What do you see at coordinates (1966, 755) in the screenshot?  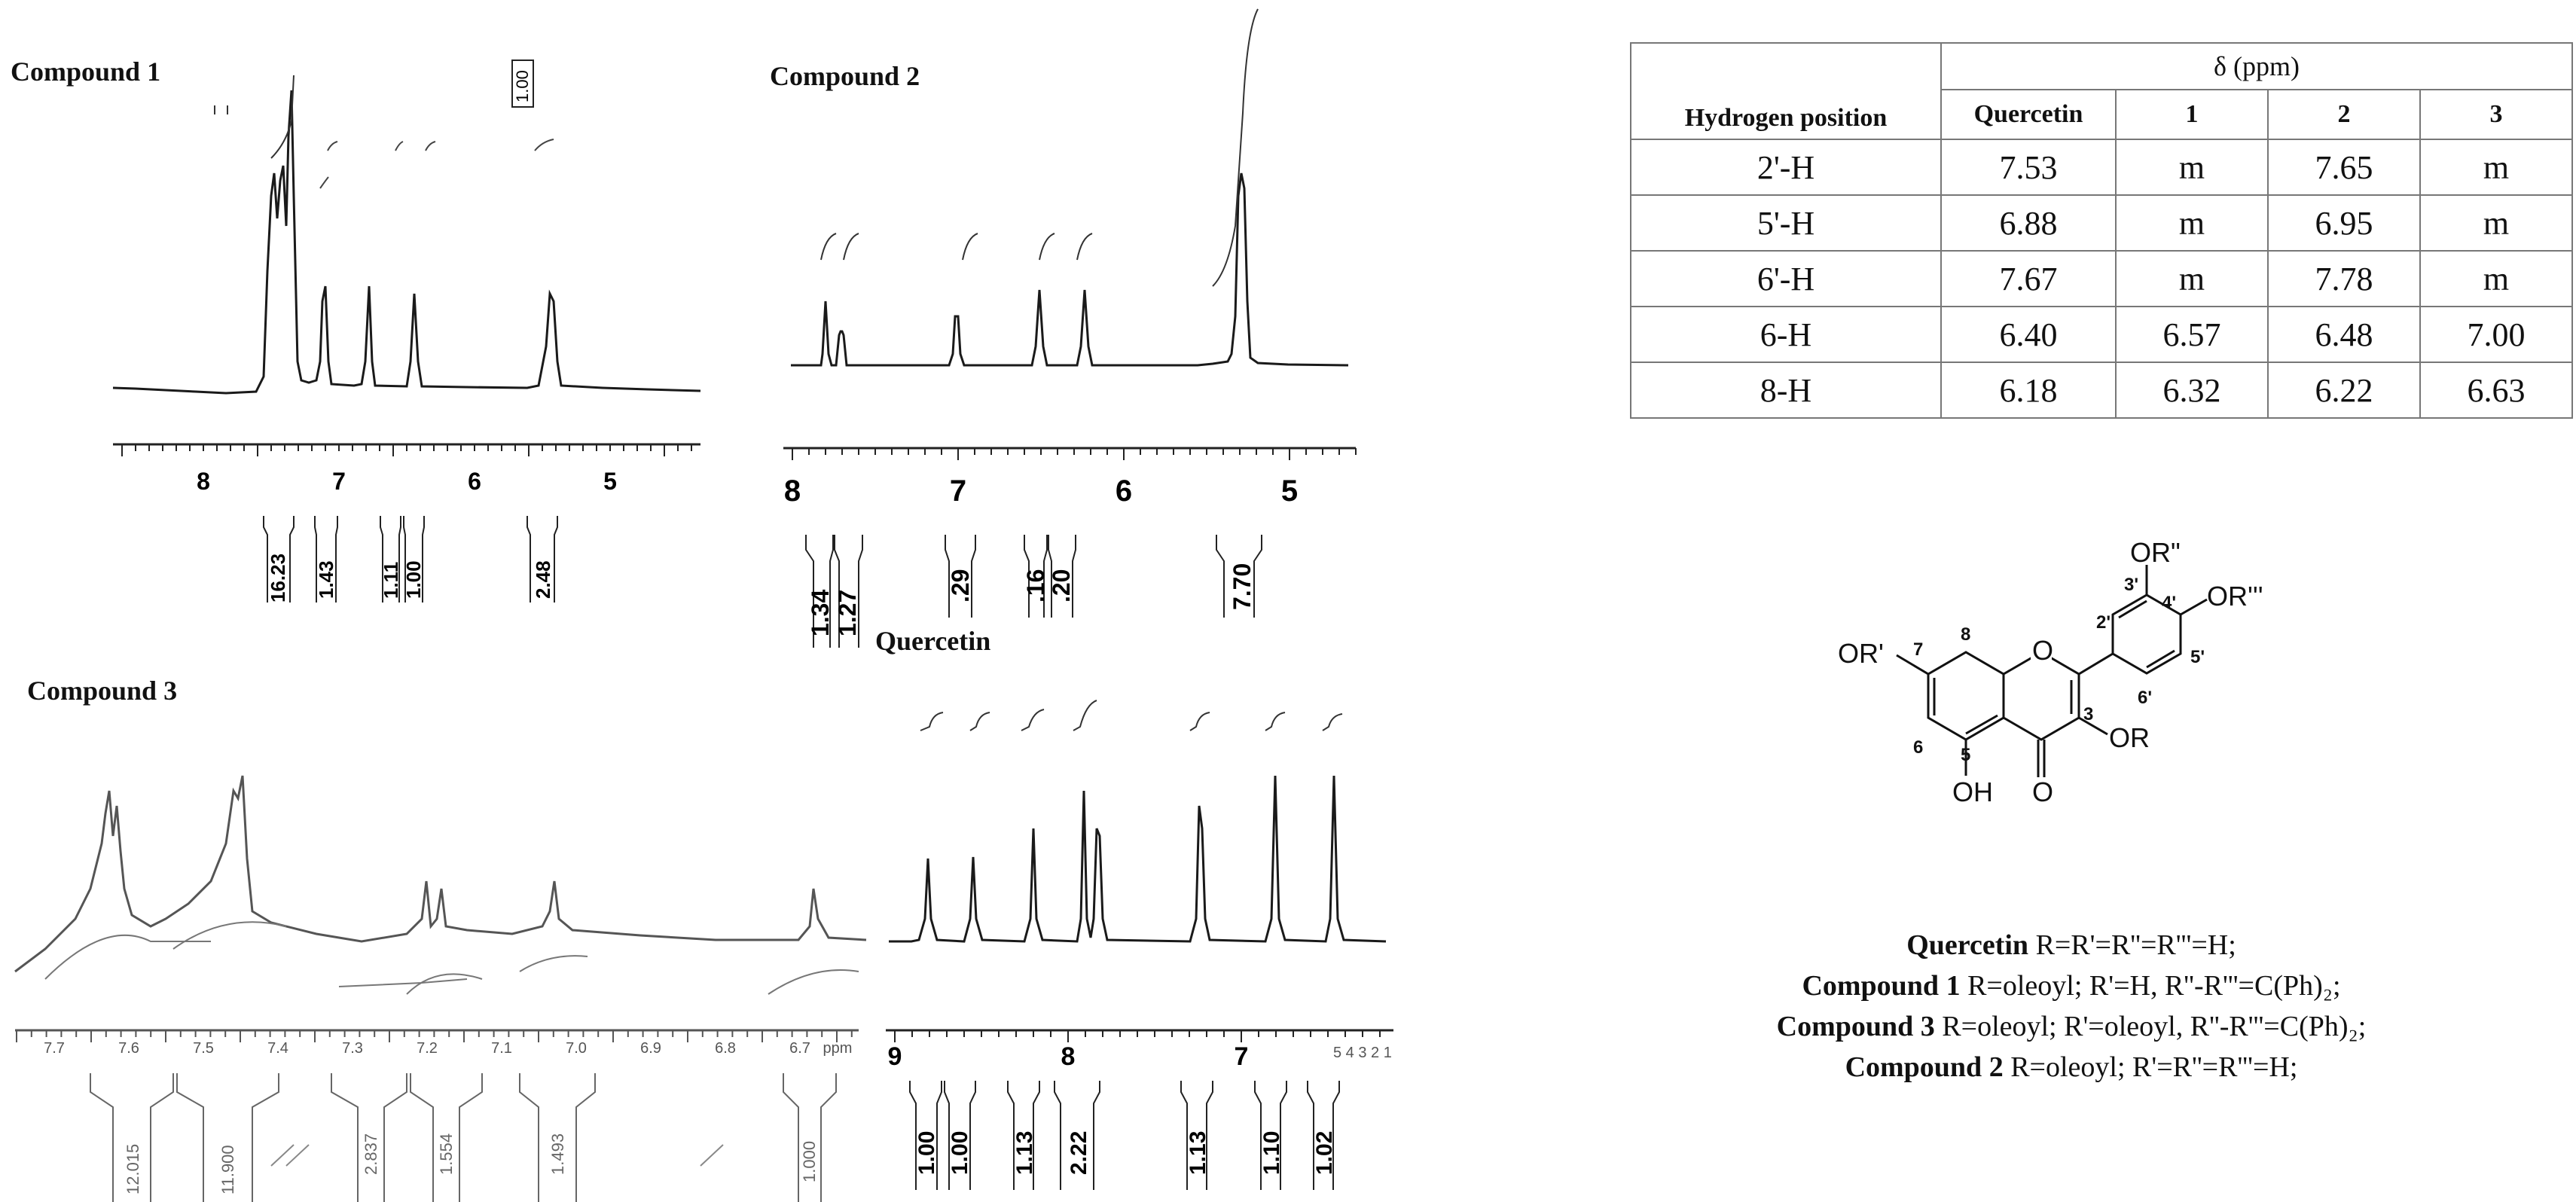 I see `label-n5: 5` at bounding box center [1966, 755].